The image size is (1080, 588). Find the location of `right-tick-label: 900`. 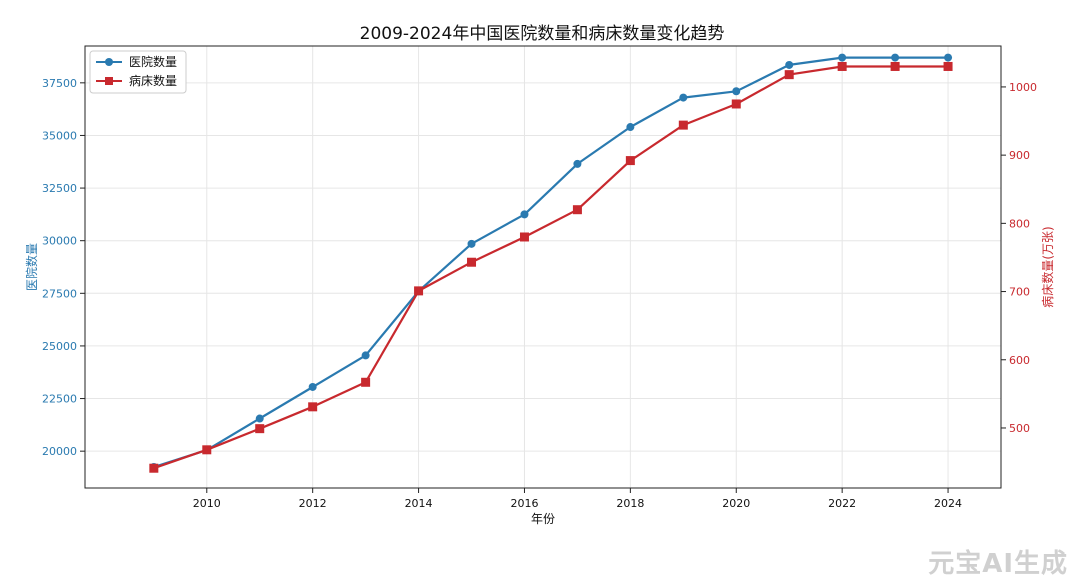

right-tick-label: 900 is located at coordinates (1019, 155).